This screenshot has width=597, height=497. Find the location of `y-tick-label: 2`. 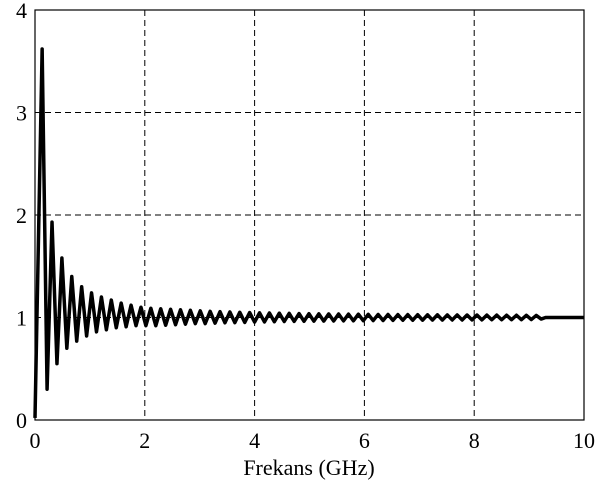

y-tick-label: 2 is located at coordinates (21, 215).